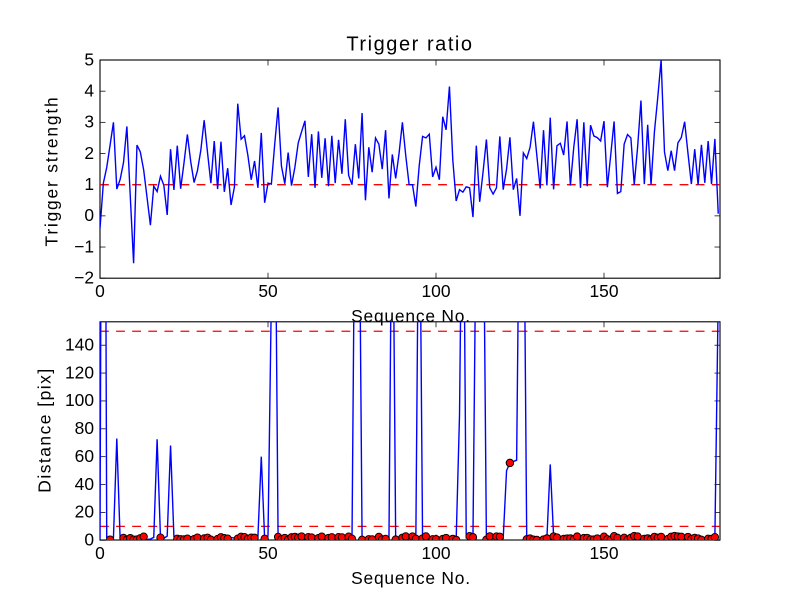 The image size is (800, 600). What do you see at coordinates (89, 59) in the screenshot?
I see `svg-text: 5` at bounding box center [89, 59].